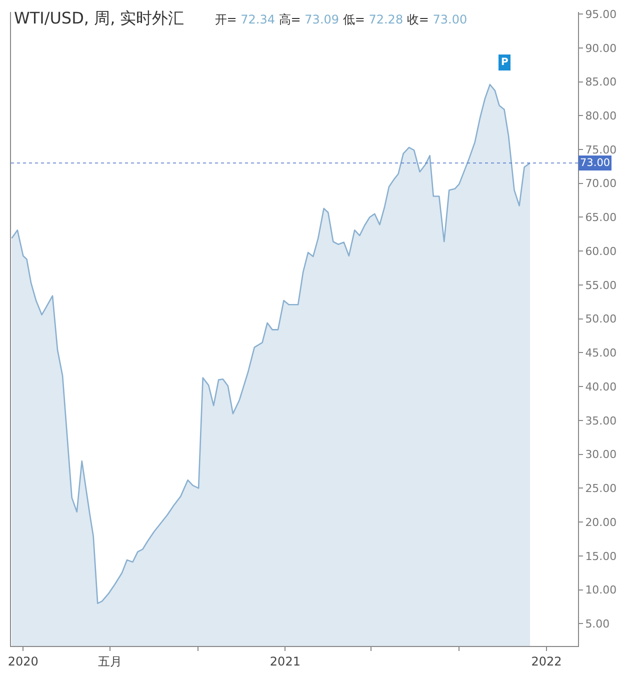  I want to click on y-tick-label: 10.00, so click(601, 590).